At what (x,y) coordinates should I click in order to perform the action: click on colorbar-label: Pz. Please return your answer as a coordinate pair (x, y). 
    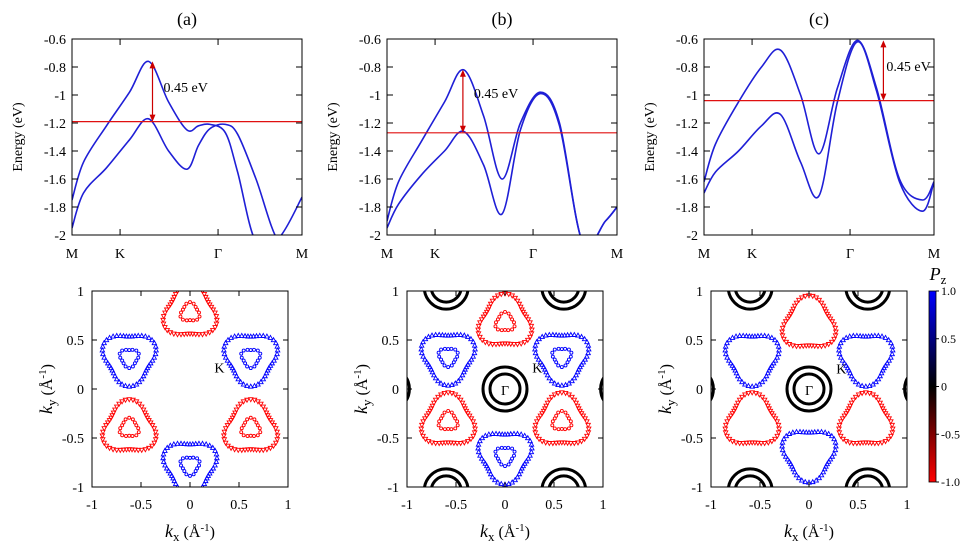
    Looking at the image, I should click on (938, 275).